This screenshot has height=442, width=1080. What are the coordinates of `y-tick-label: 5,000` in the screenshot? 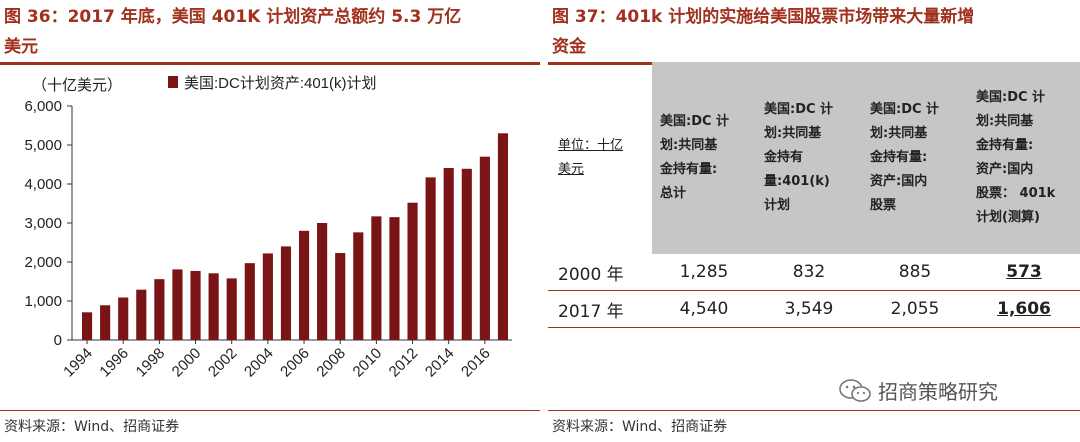 It's located at (43, 145).